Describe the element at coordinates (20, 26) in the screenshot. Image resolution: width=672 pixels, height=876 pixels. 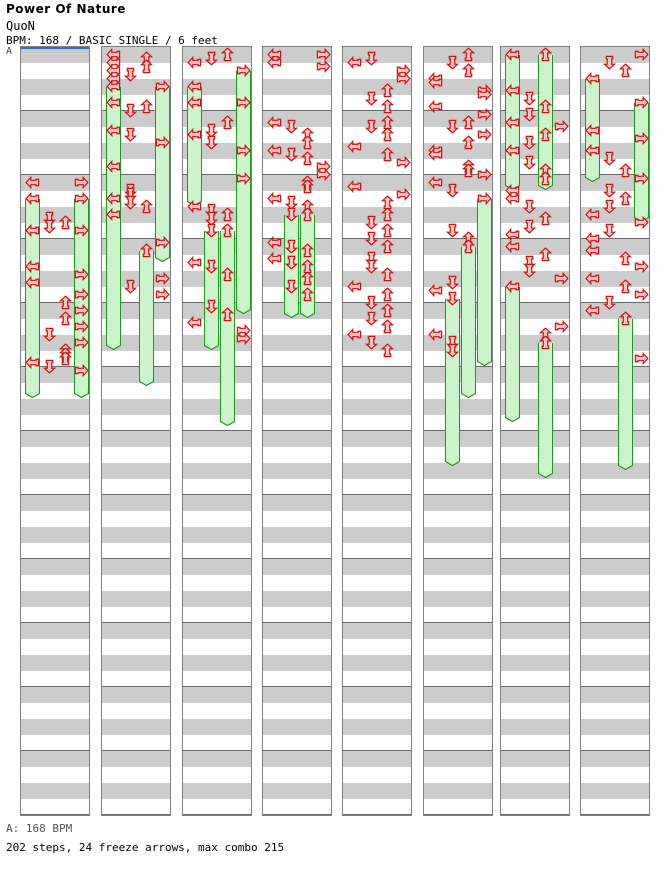
I see `song-artist: QuoN` at that location.